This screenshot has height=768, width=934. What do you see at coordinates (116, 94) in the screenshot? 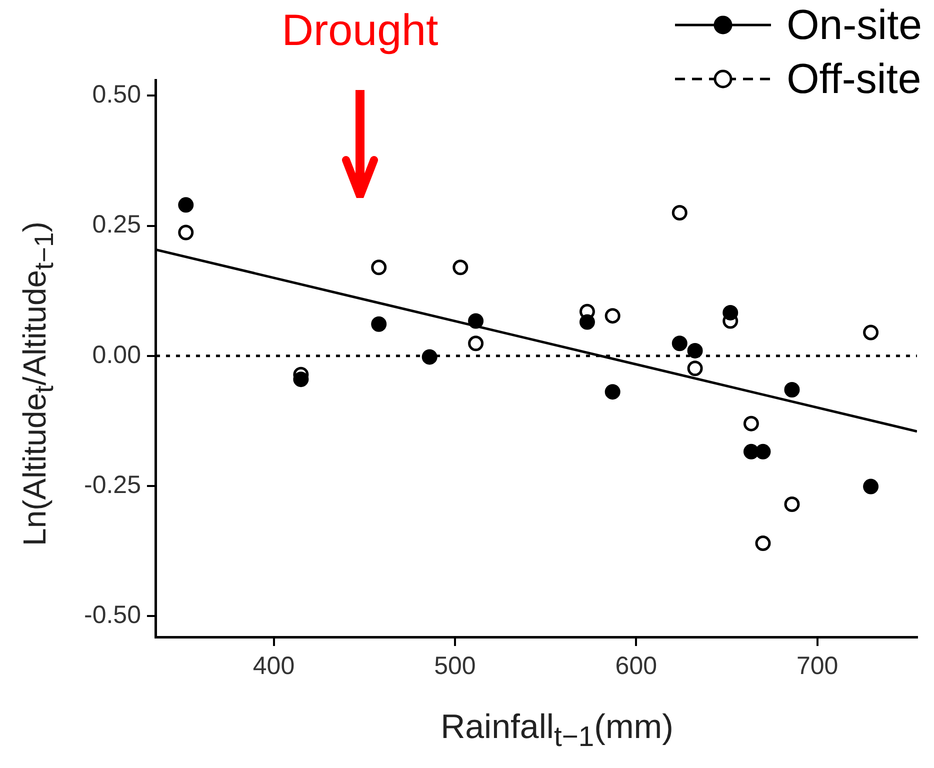
I see `y-tick-label: 0.50` at bounding box center [116, 94].